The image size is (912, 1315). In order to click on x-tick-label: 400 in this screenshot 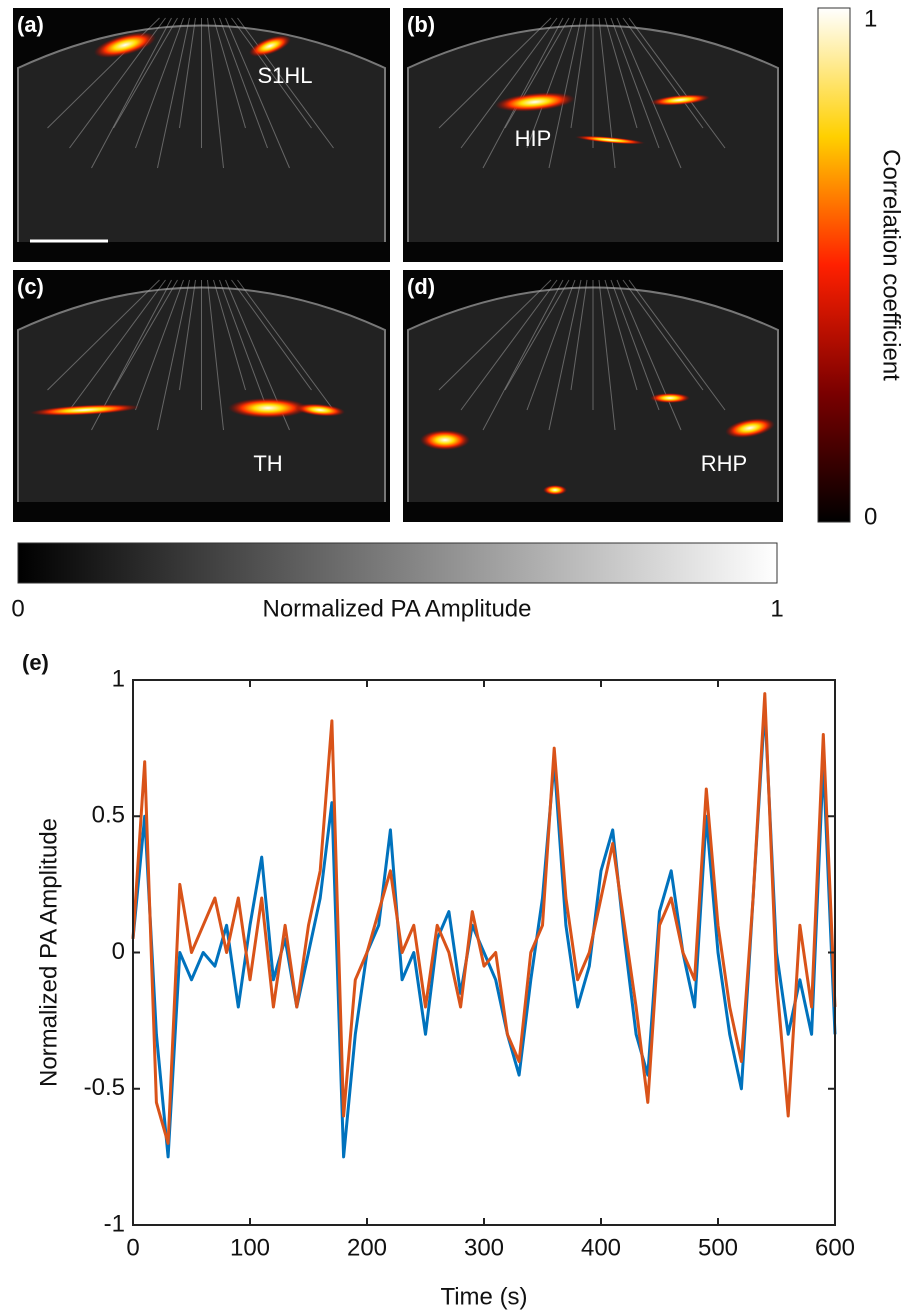, I will do `click(601, 1247)`.